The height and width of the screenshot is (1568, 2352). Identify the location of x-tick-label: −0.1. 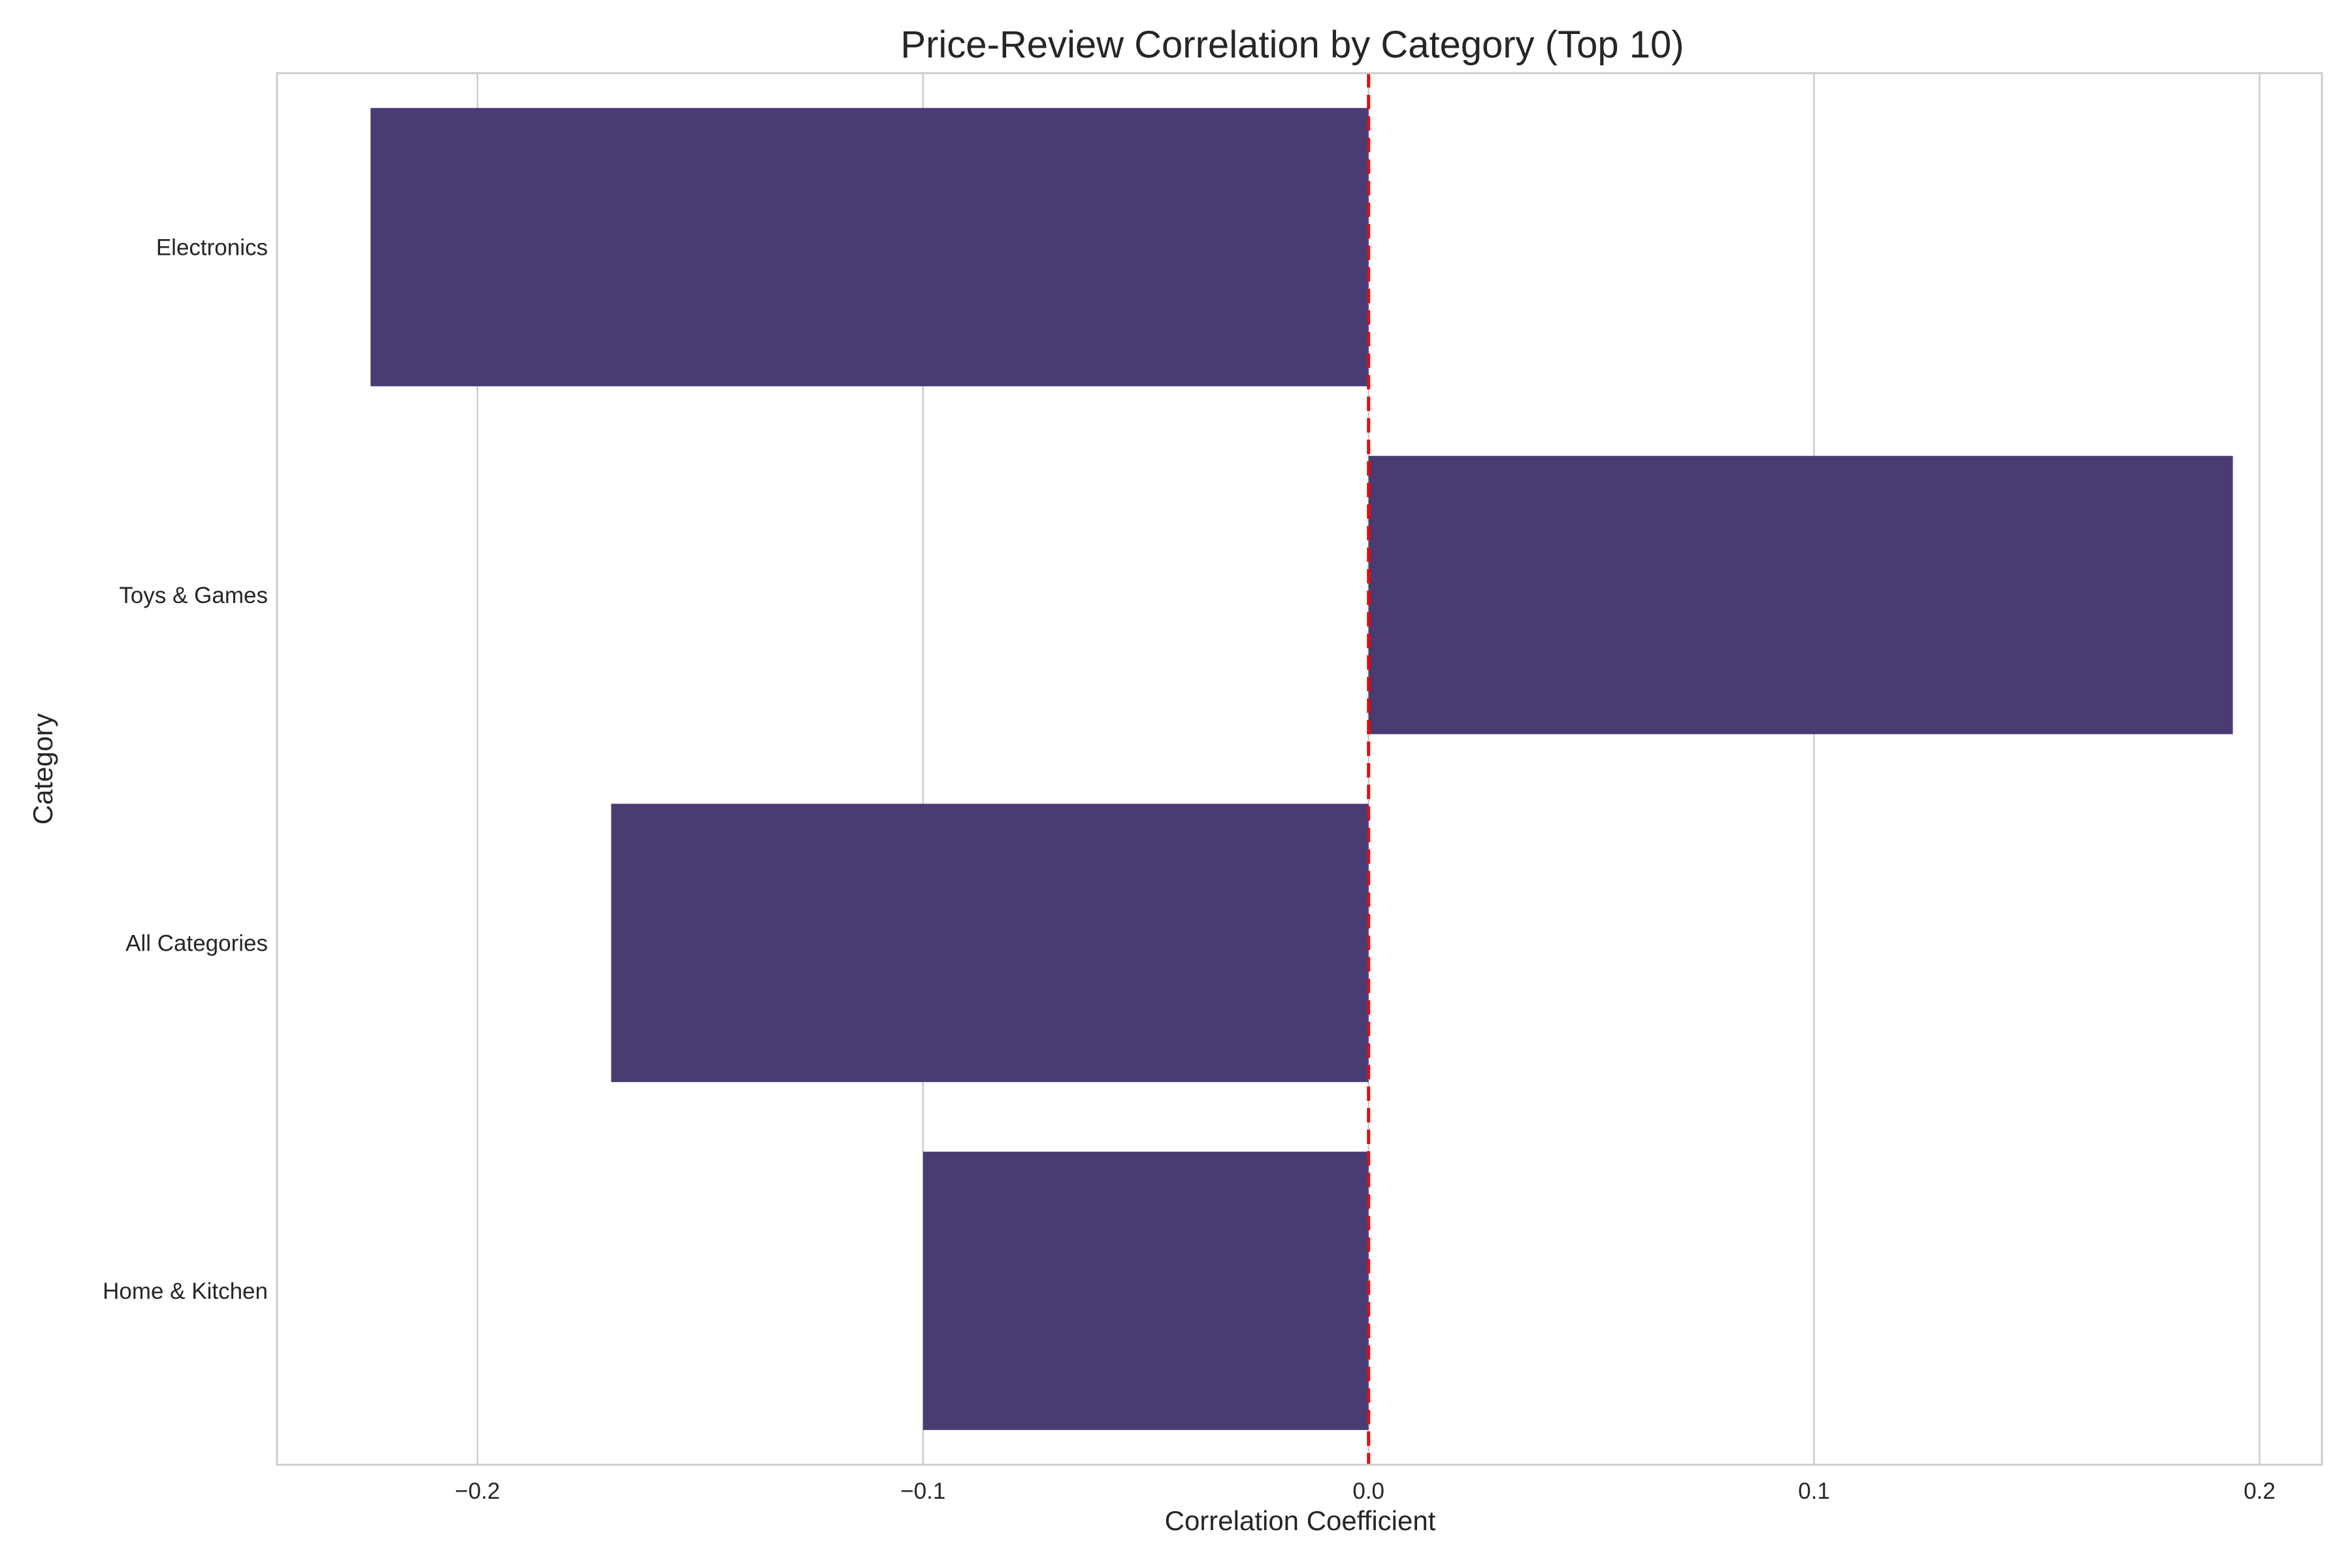
(922, 1491).